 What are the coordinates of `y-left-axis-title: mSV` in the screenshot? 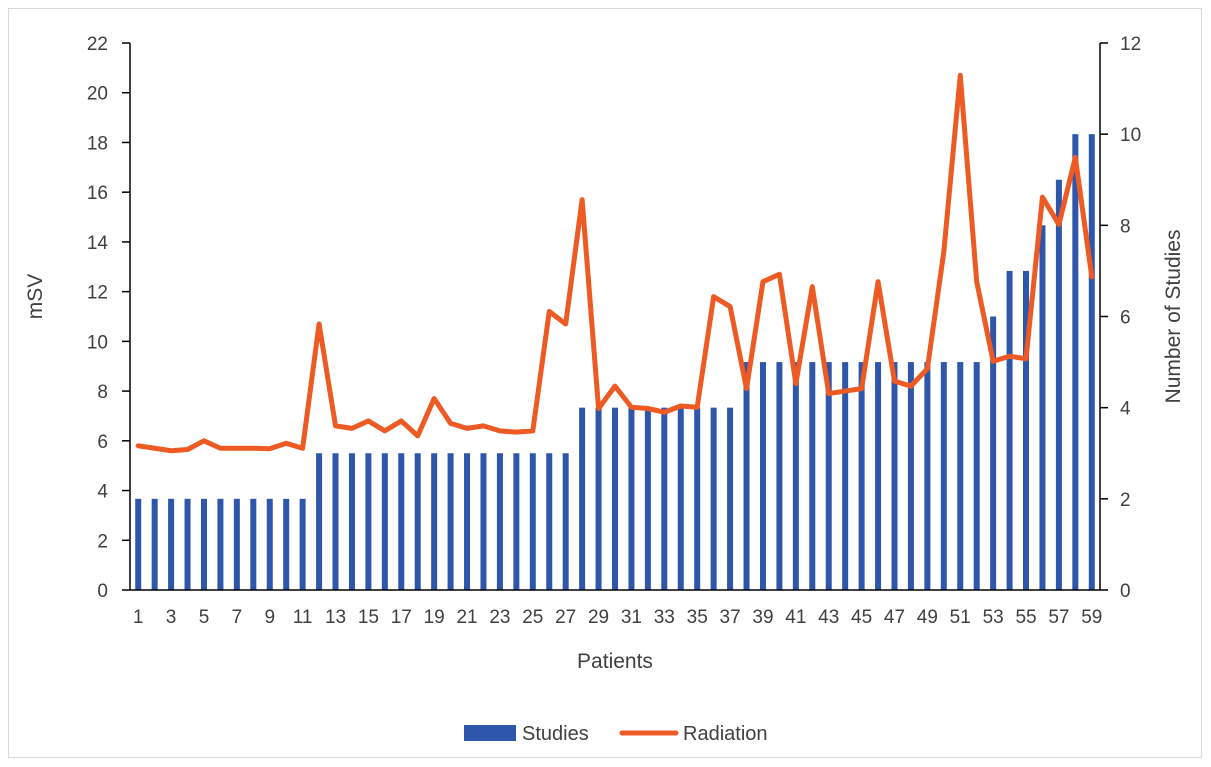 It's located at (35, 297).